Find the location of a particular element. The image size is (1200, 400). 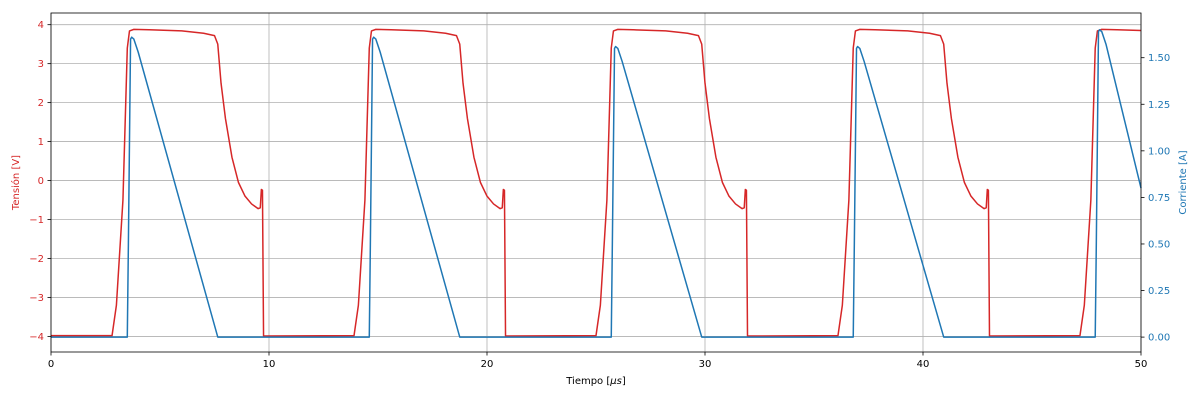

y-right-tick-label: 1.25 is located at coordinates (1159, 105).